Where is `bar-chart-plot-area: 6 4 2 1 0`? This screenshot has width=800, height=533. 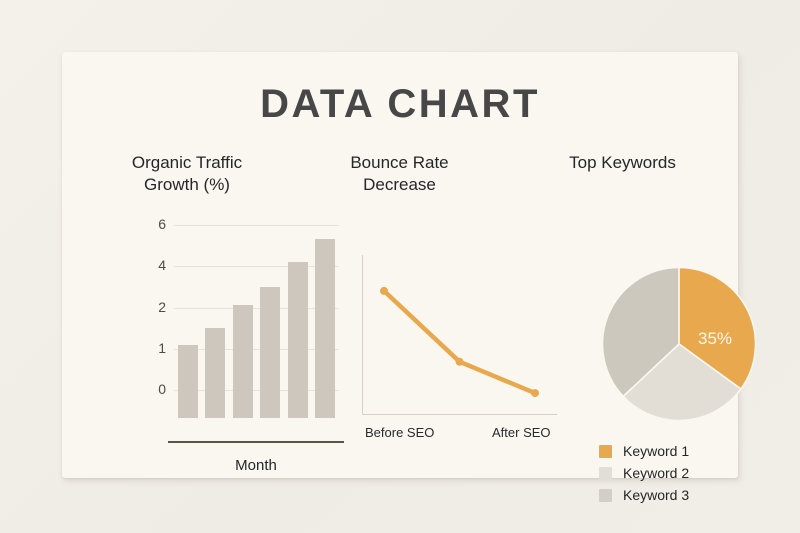
bar-chart-plot-area: 6 4 2 1 0 is located at coordinates (248, 317).